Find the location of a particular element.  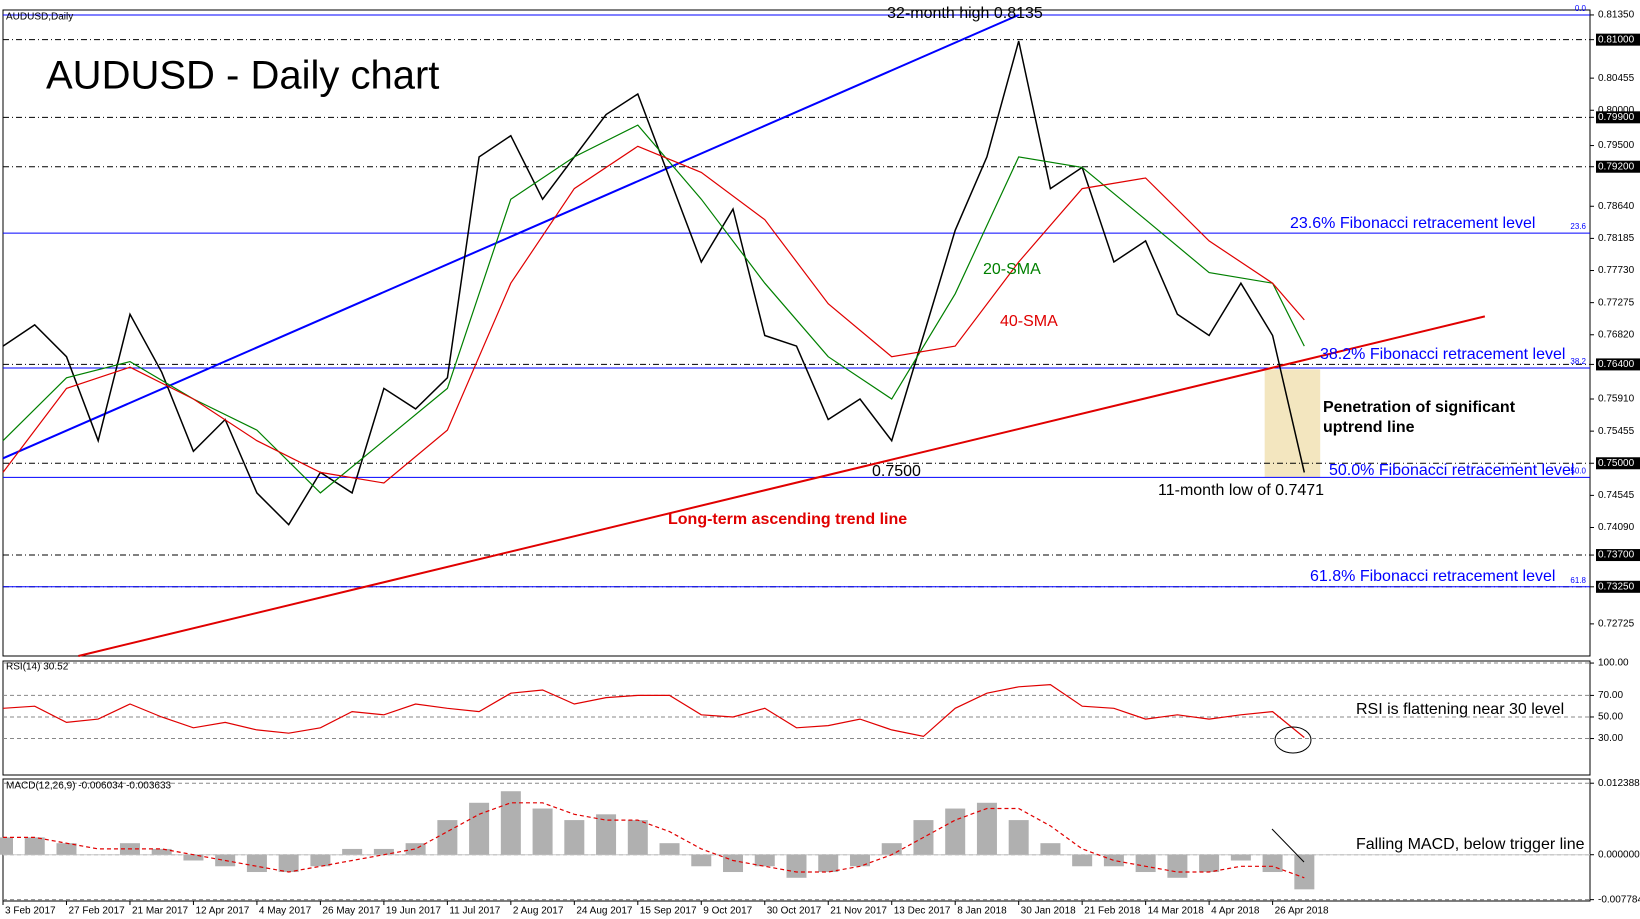

series-label: 20-SMA is located at coordinates (1012, 269).